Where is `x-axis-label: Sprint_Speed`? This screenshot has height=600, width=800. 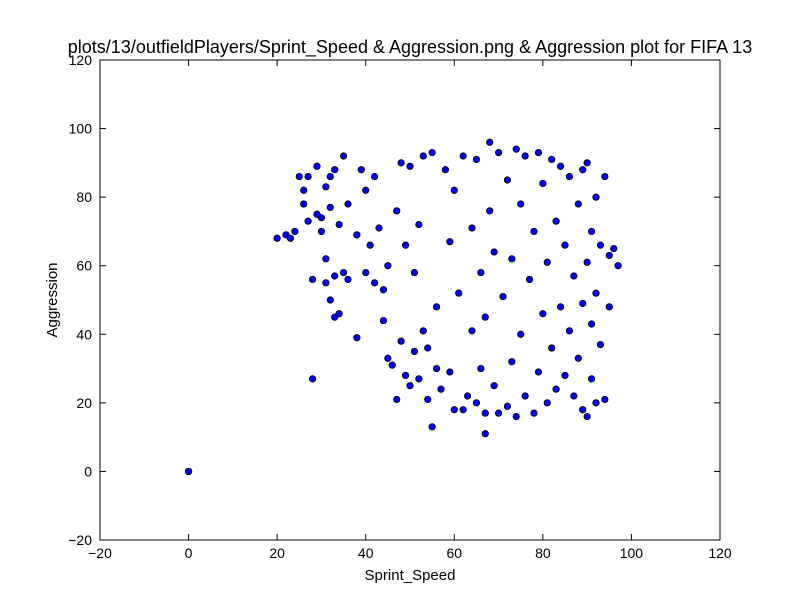 x-axis-label: Sprint_Speed is located at coordinates (410, 575).